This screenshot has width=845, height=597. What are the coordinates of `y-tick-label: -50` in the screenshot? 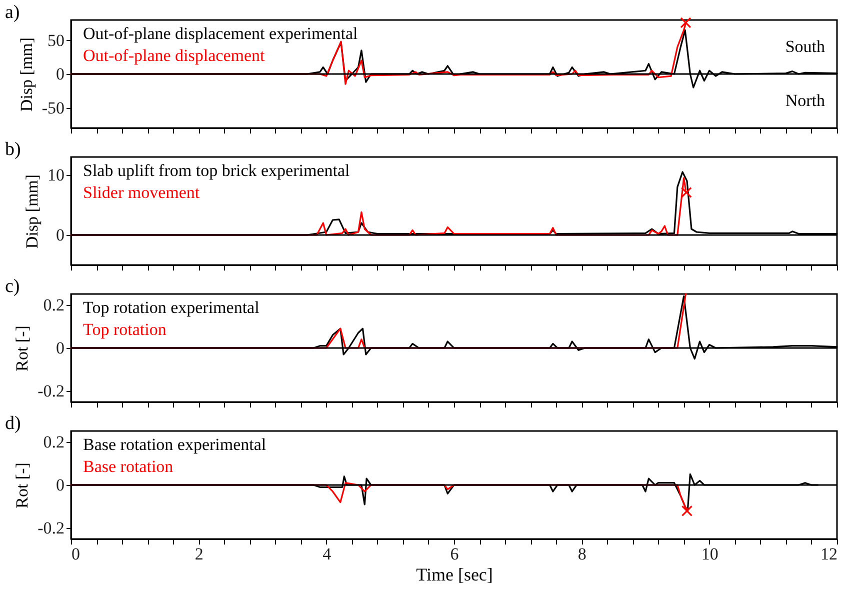 It's located at (53, 108).